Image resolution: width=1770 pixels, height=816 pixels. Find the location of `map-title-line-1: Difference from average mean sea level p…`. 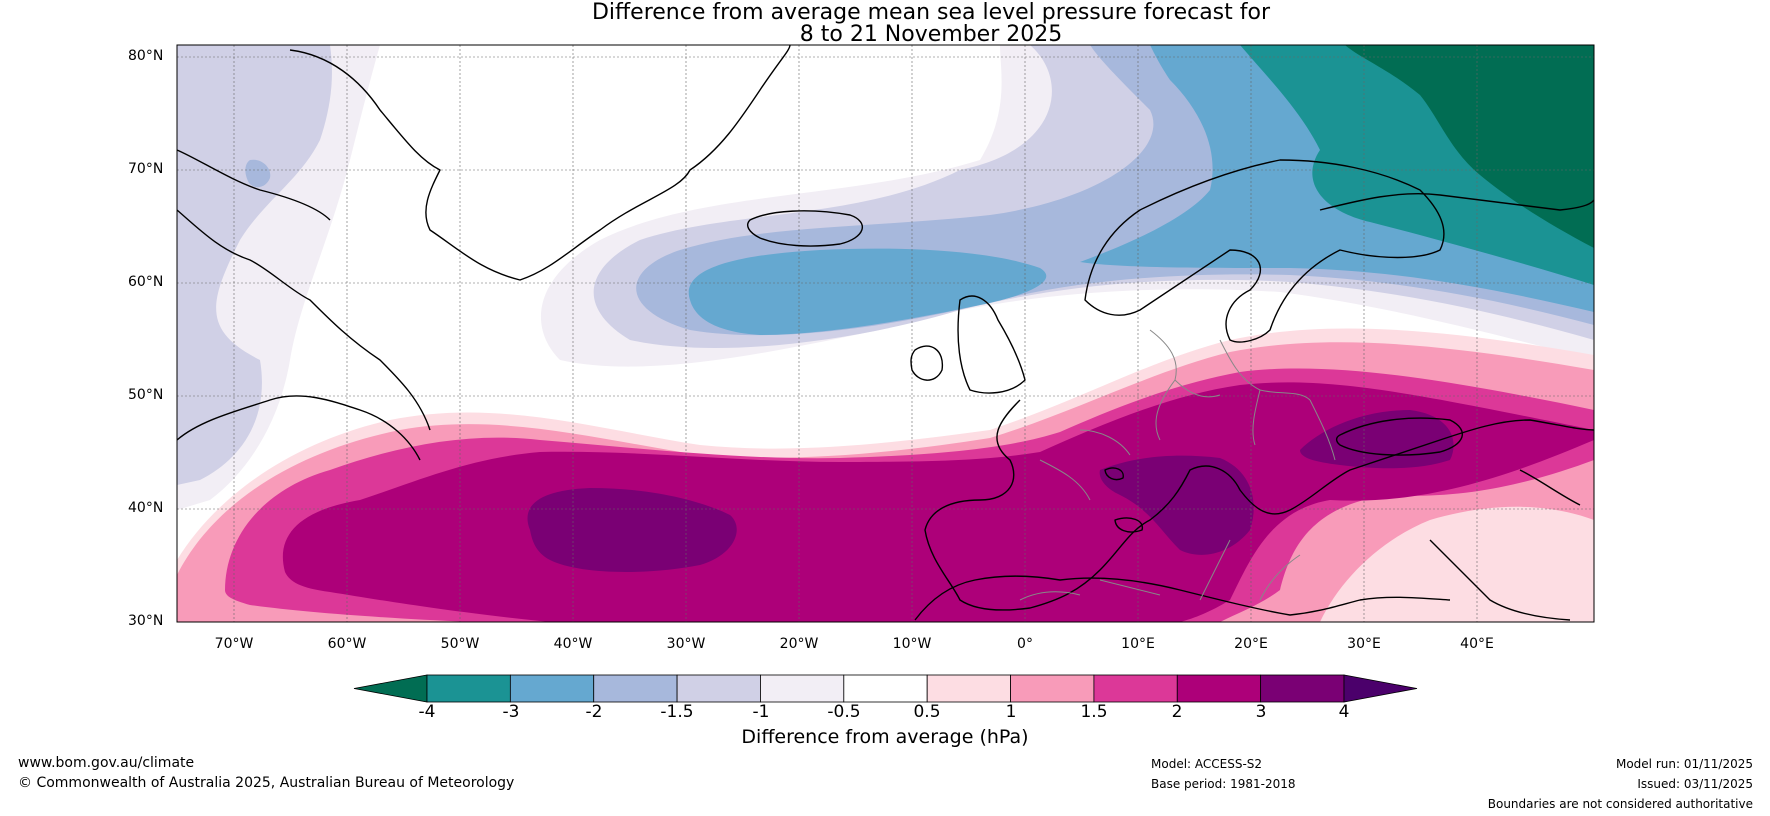

map-title-line-1: Difference from average mean sea level p… is located at coordinates (931, 12).